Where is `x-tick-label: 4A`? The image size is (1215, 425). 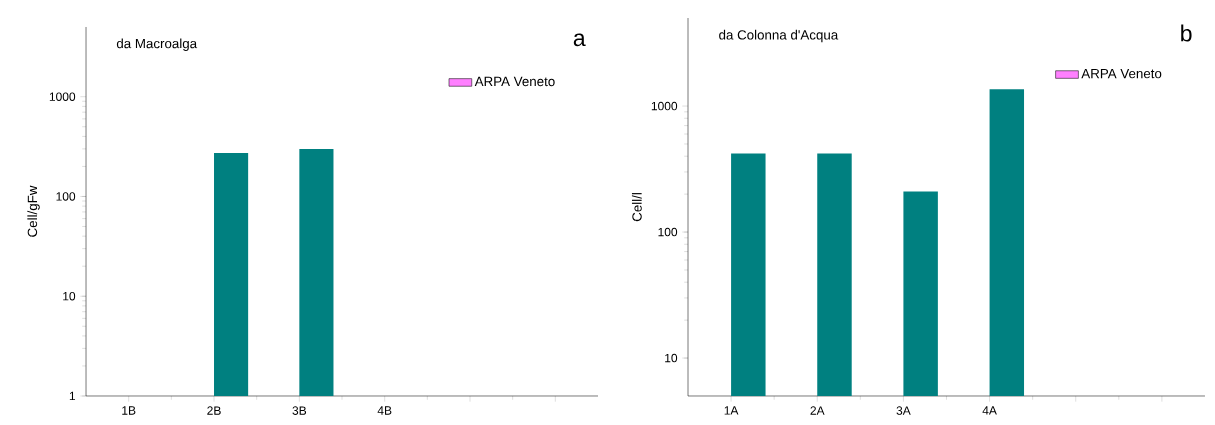 x-tick-label: 4A is located at coordinates (989, 410).